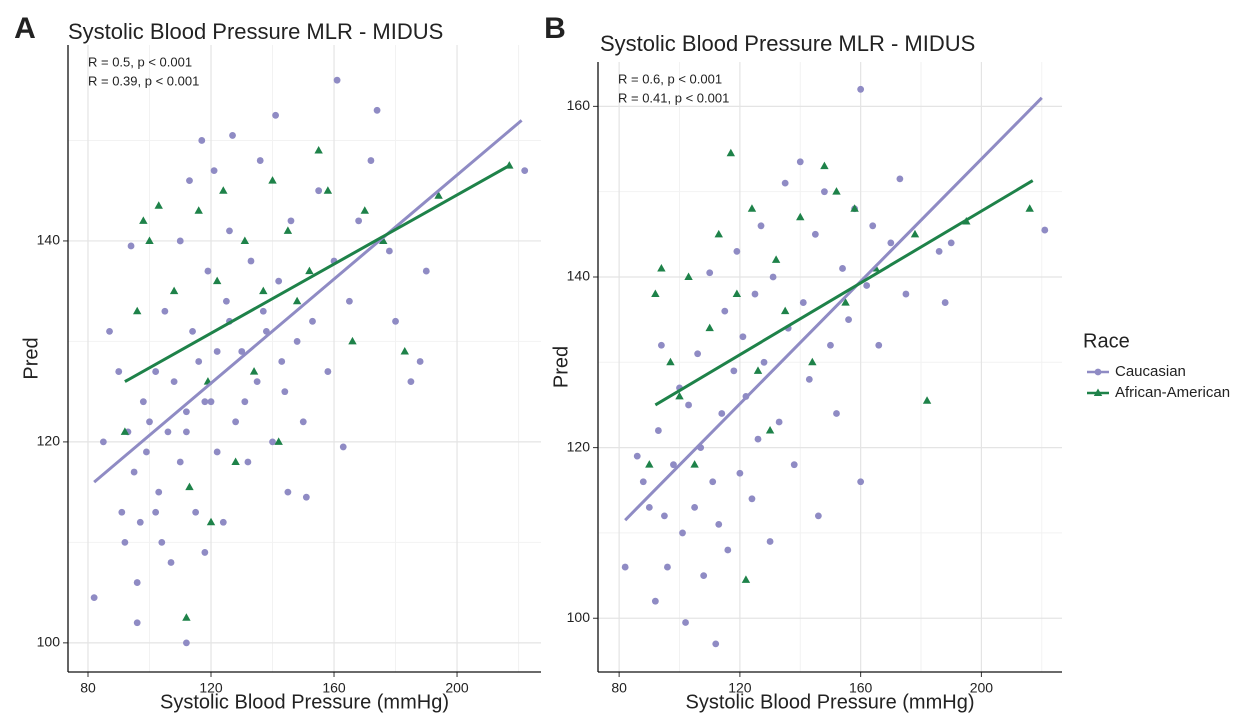 Image resolution: width=1239 pixels, height=719 pixels. What do you see at coordinates (844, 293) in the screenshot?
I see `fit-line` at bounding box center [844, 293].